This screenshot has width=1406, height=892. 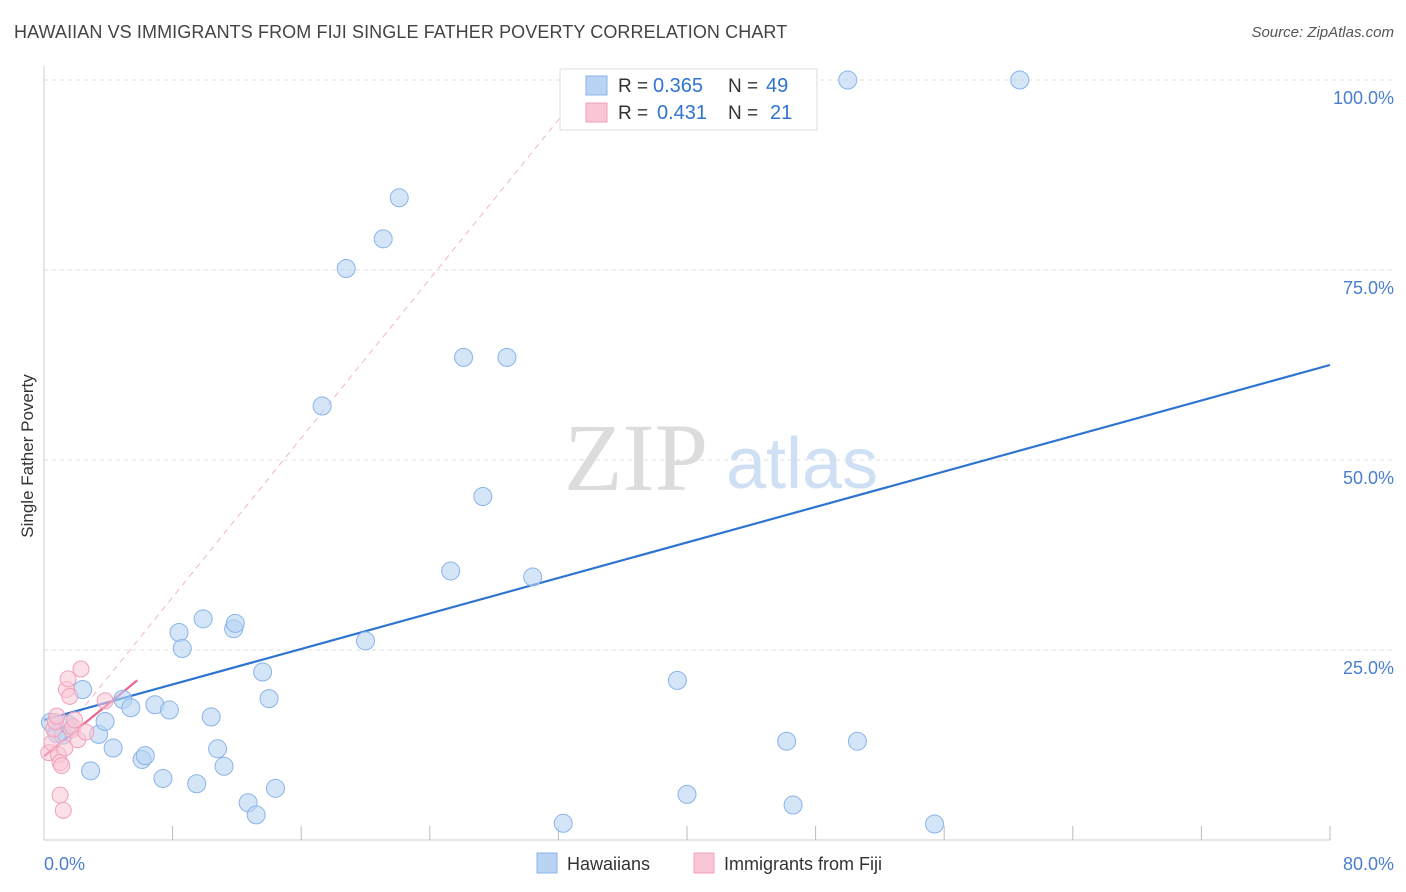 I want to click on x-axis-ticks, so click(x=751, y=833).